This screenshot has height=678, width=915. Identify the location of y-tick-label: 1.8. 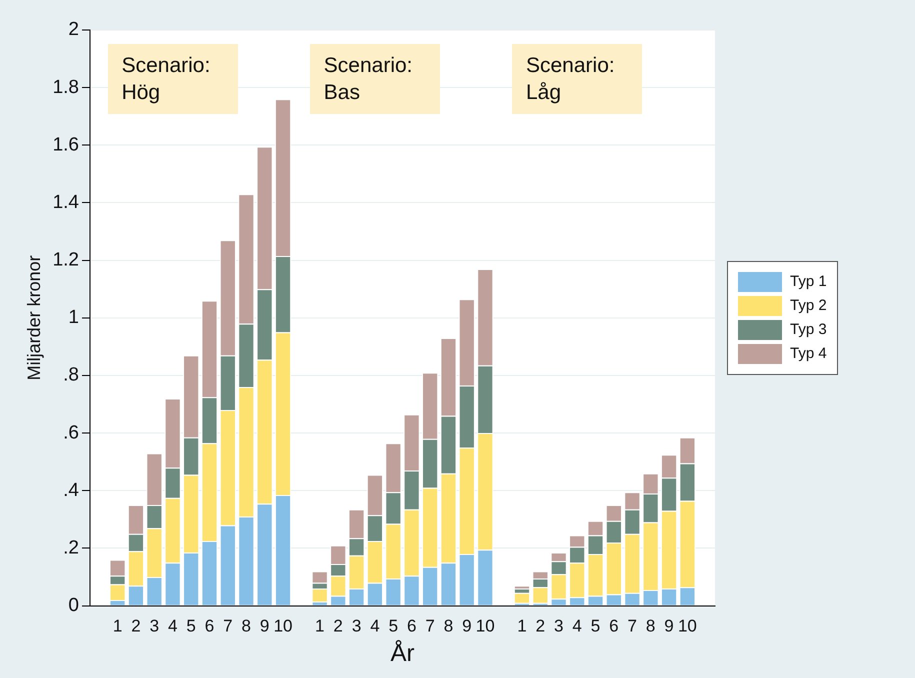
(66, 87).